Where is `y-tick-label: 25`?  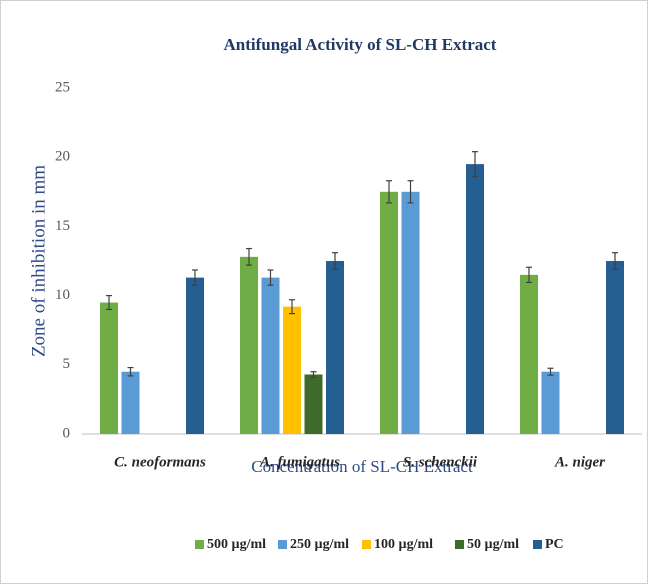
y-tick-label: 25 is located at coordinates (62, 87).